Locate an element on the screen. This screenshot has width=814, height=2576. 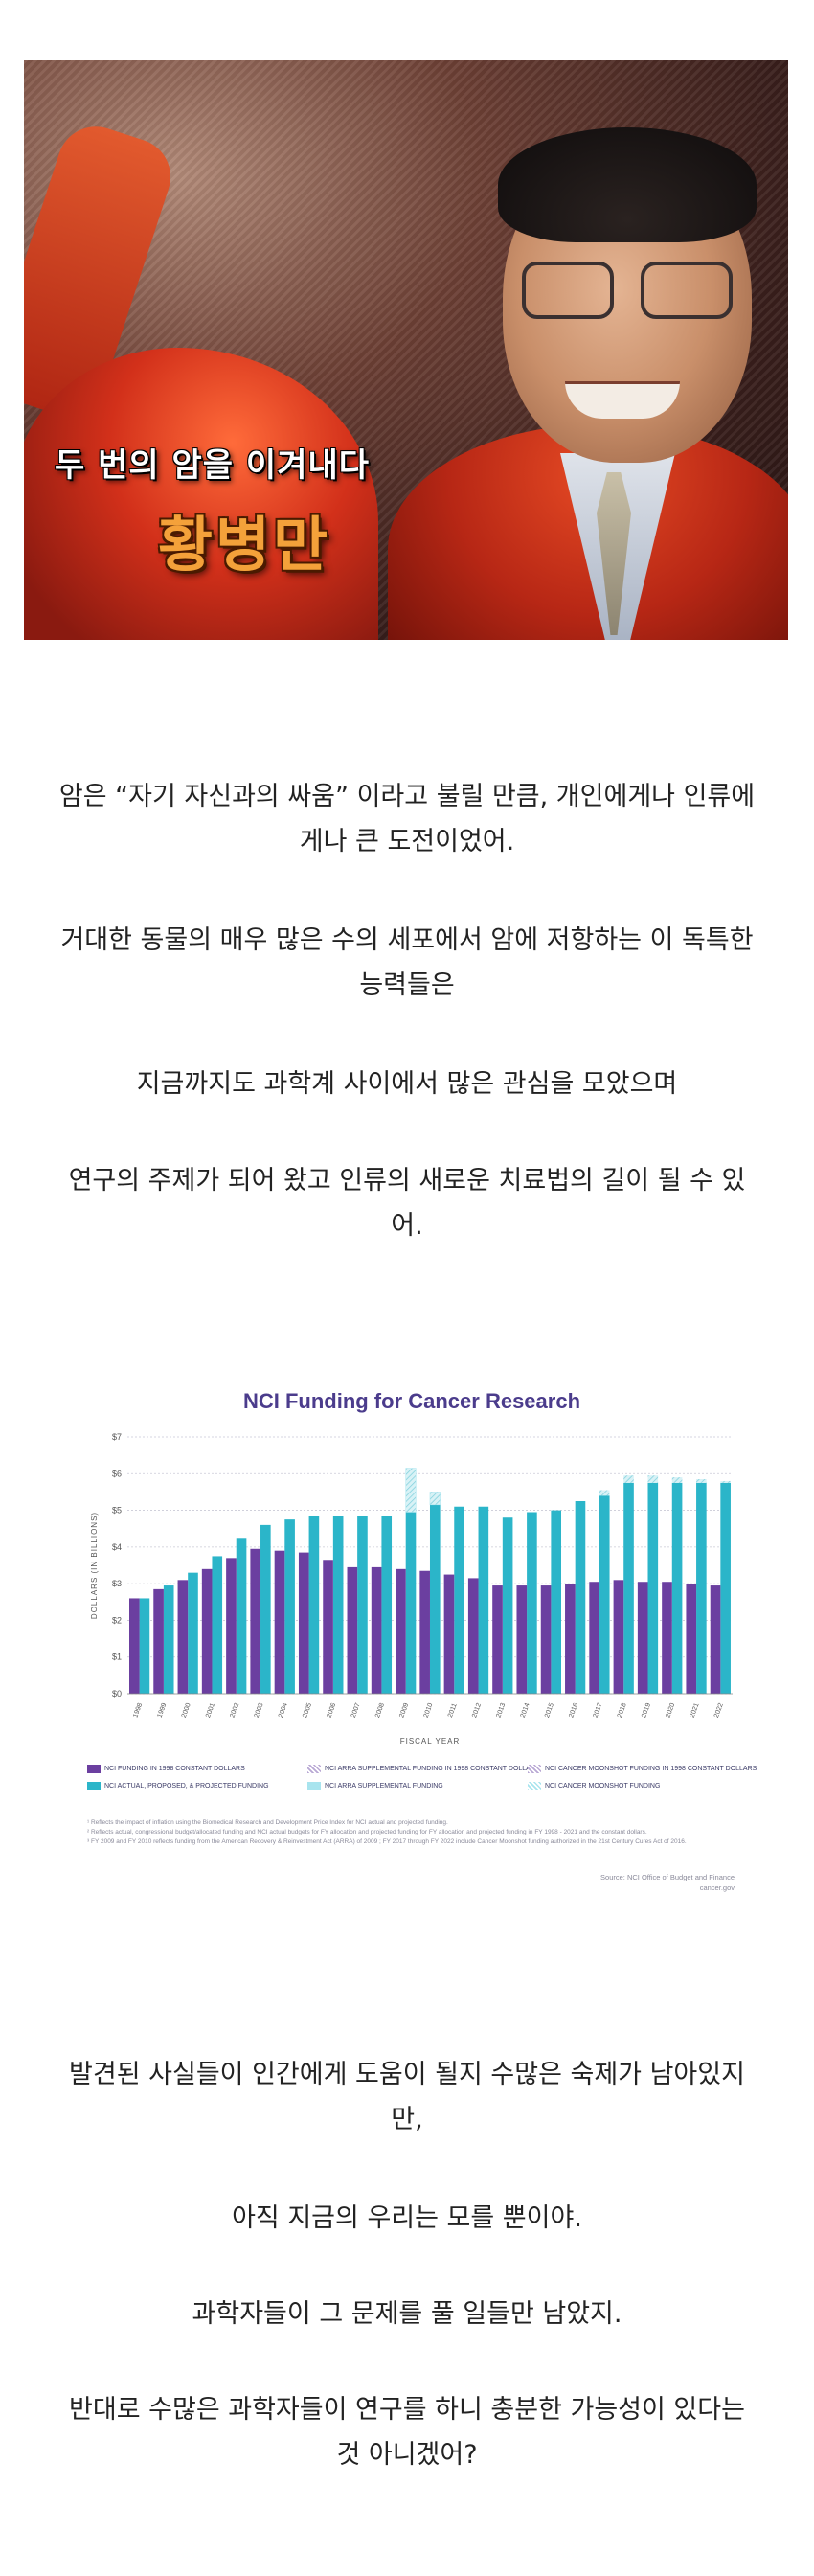
chart-x-tick-label: 2003 is located at coordinates (259, 1711).